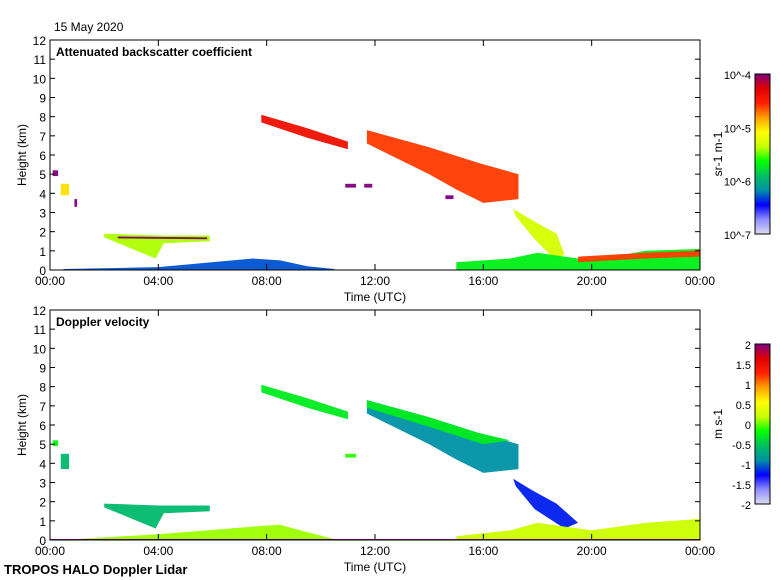 This screenshot has width=780, height=580. What do you see at coordinates (103, 322) in the screenshot?
I see `panel-title: Doppler velocity` at bounding box center [103, 322].